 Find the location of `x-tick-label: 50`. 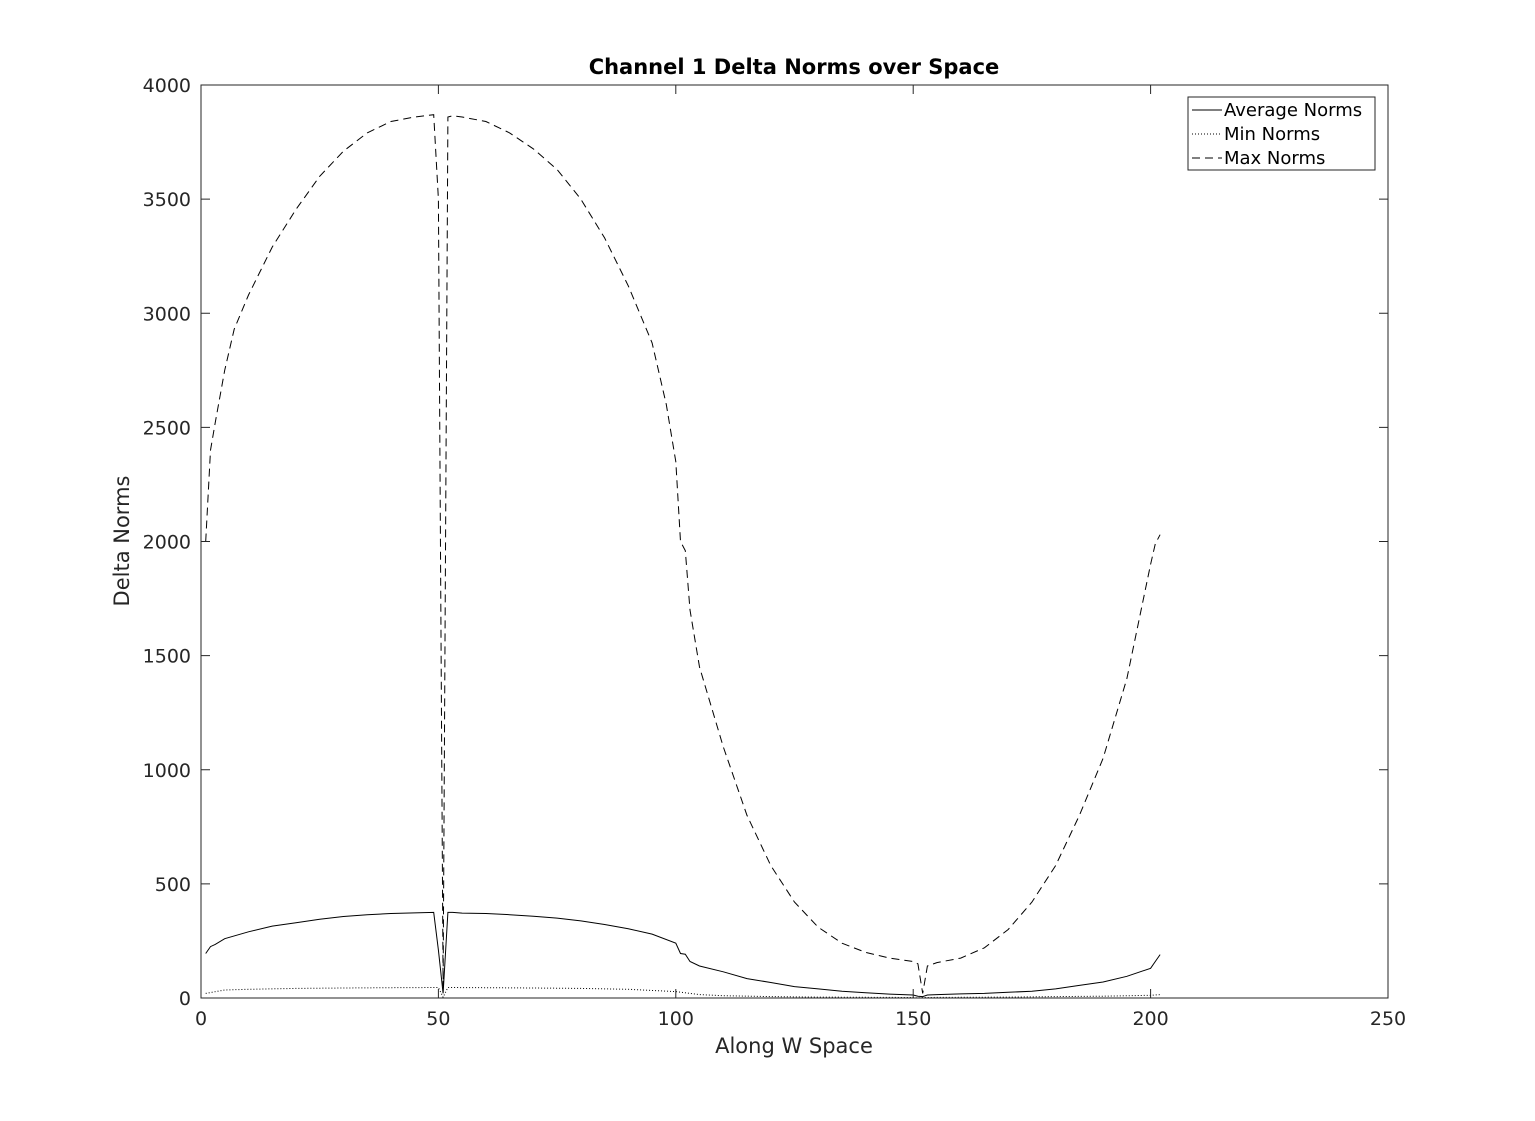

x-tick-label: 50 is located at coordinates (438, 1019).